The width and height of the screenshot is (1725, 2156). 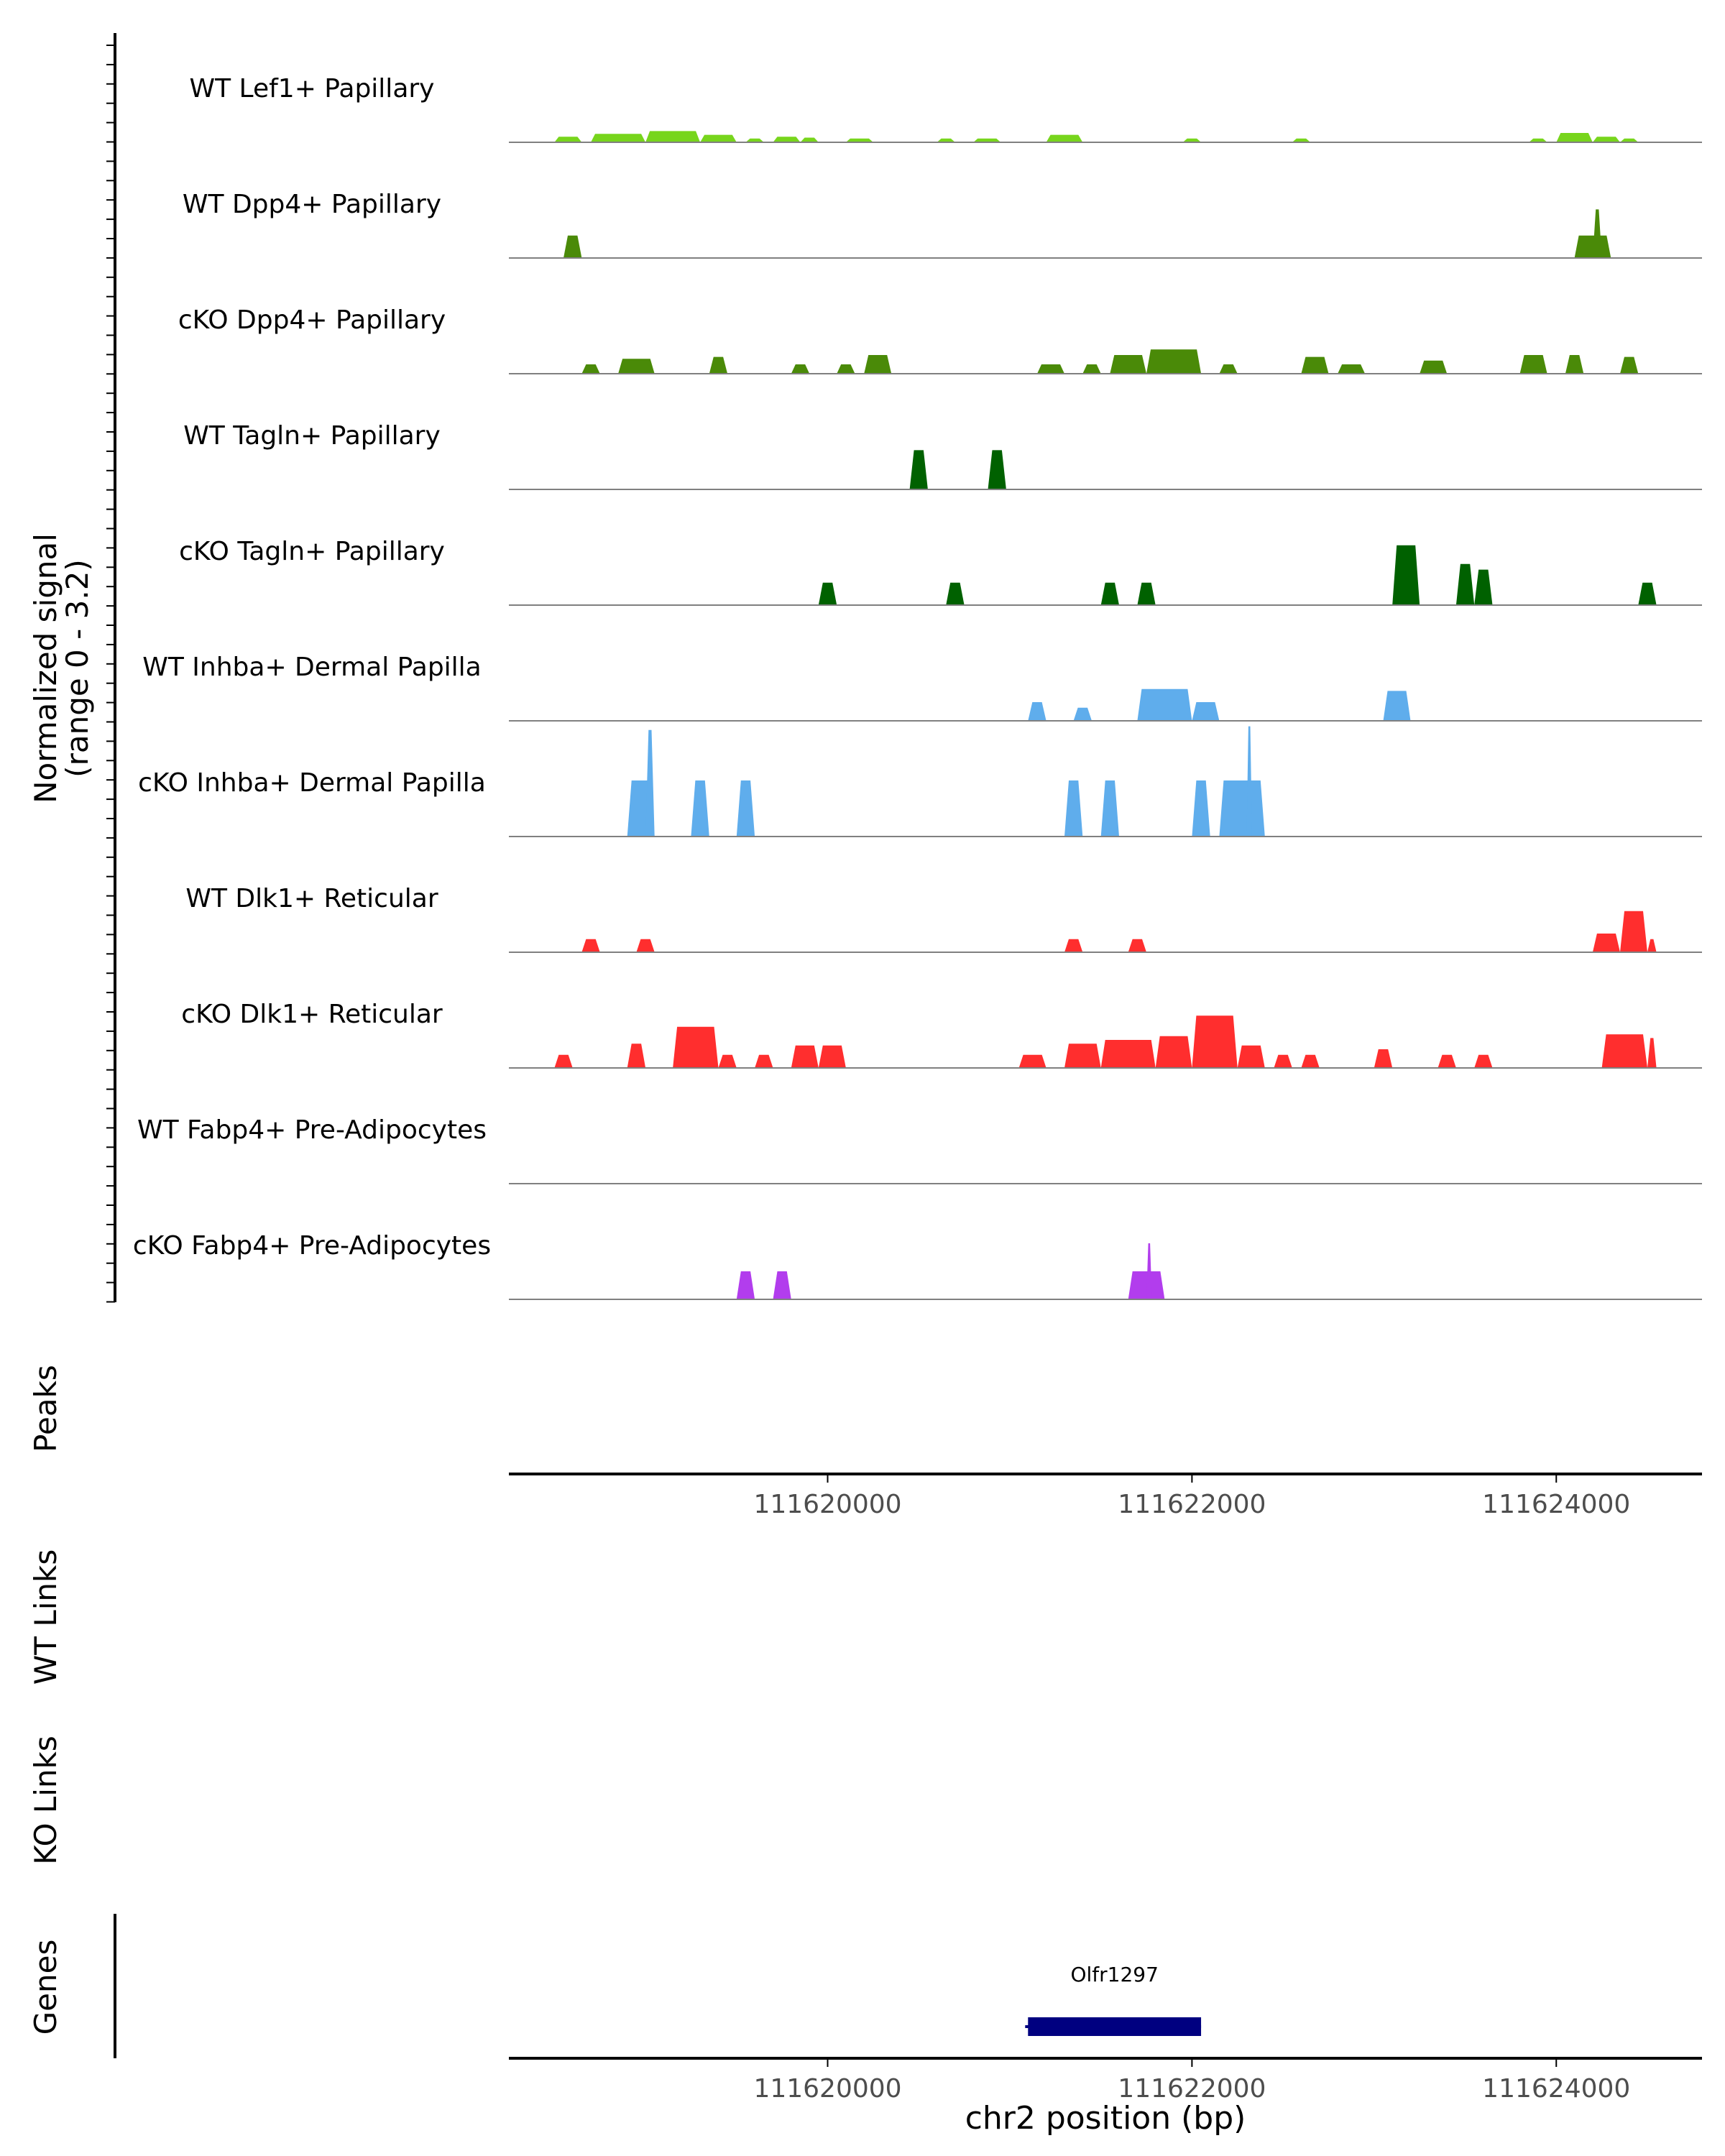 What do you see at coordinates (865, 1442) in the screenshot?
I see `peaks-panel: Peaks 111620000 111622000 111624000` at bounding box center [865, 1442].